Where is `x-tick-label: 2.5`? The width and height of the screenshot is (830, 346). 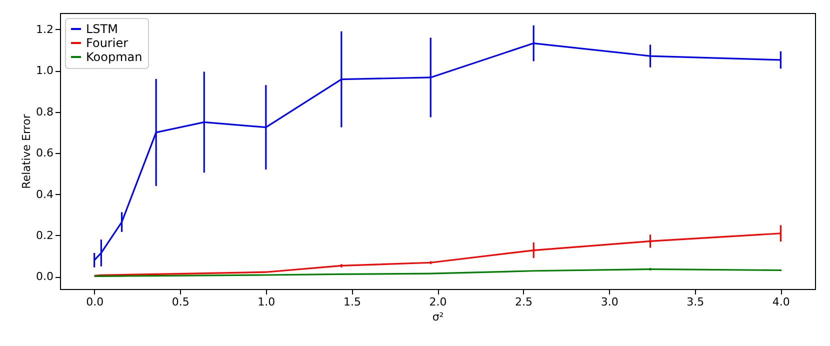 x-tick-label: 2.5 is located at coordinates (524, 302).